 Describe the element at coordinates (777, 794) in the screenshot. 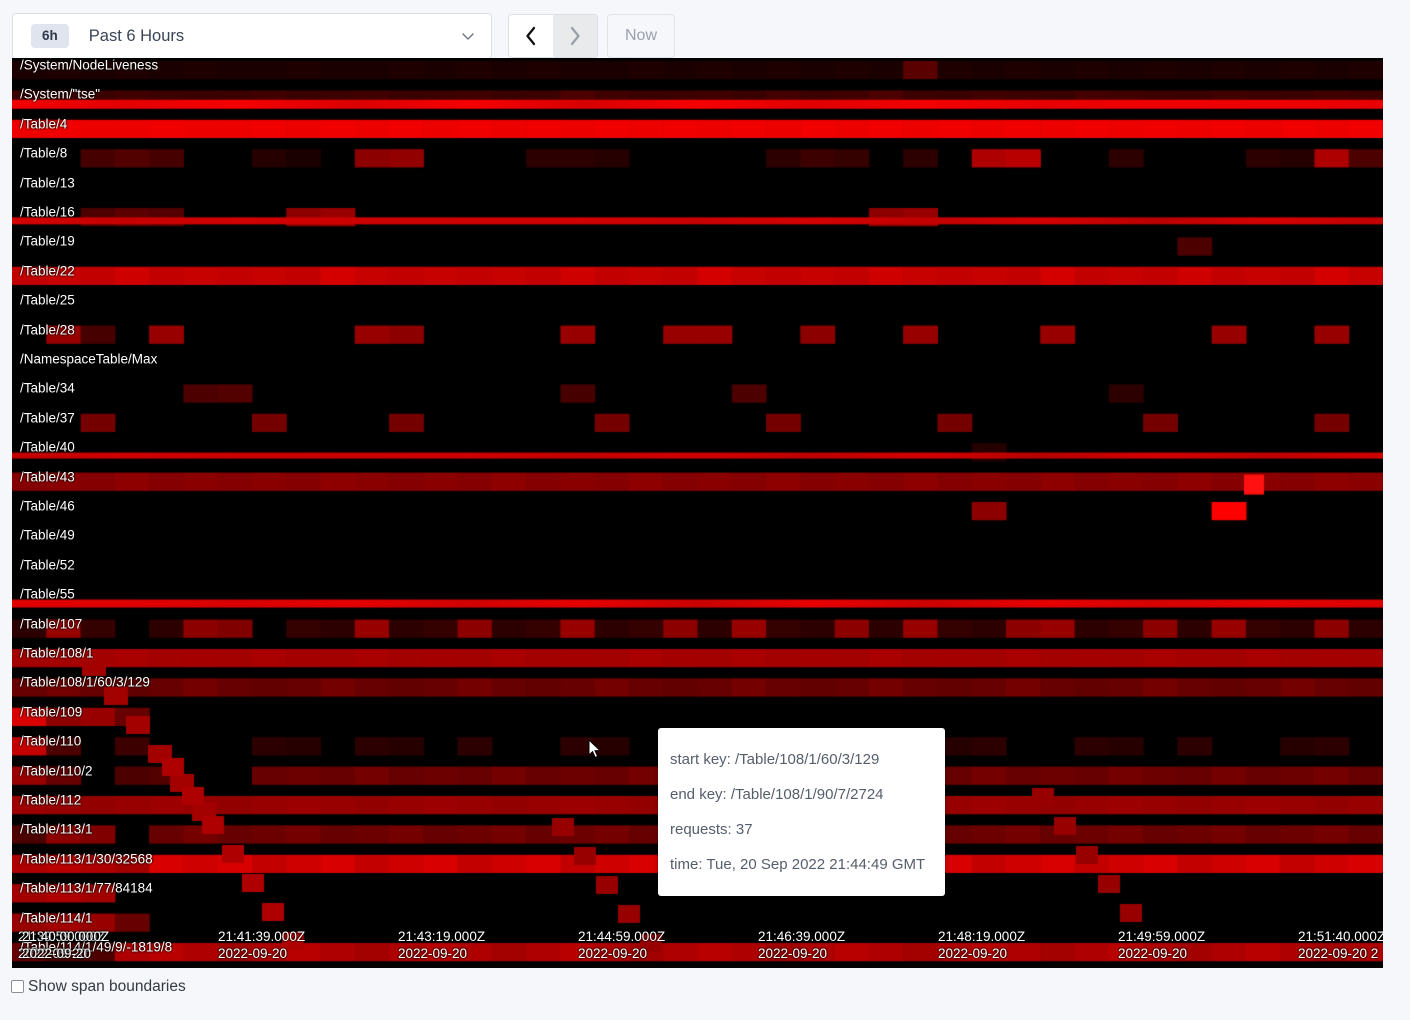

I see `tooltip-end-key: end key: /Table/108/1/90/7/2724` at that location.